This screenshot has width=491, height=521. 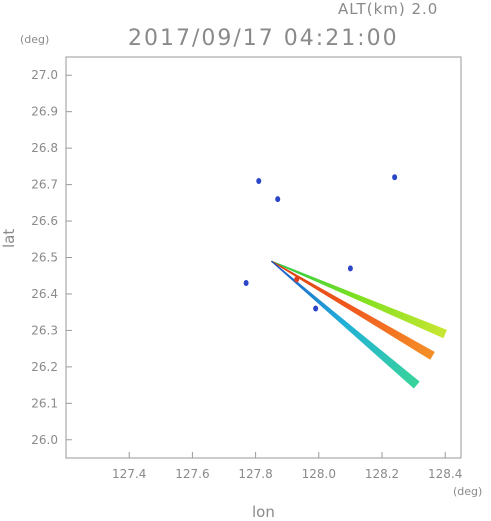 I want to click on altitude-label: ALT(km) 2.0, so click(x=388, y=9).